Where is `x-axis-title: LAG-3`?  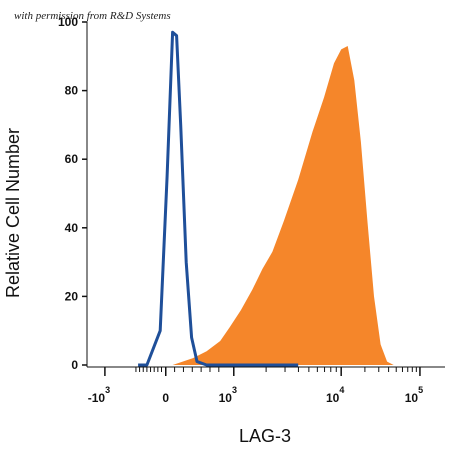
x-axis-title: LAG-3 is located at coordinates (265, 436).